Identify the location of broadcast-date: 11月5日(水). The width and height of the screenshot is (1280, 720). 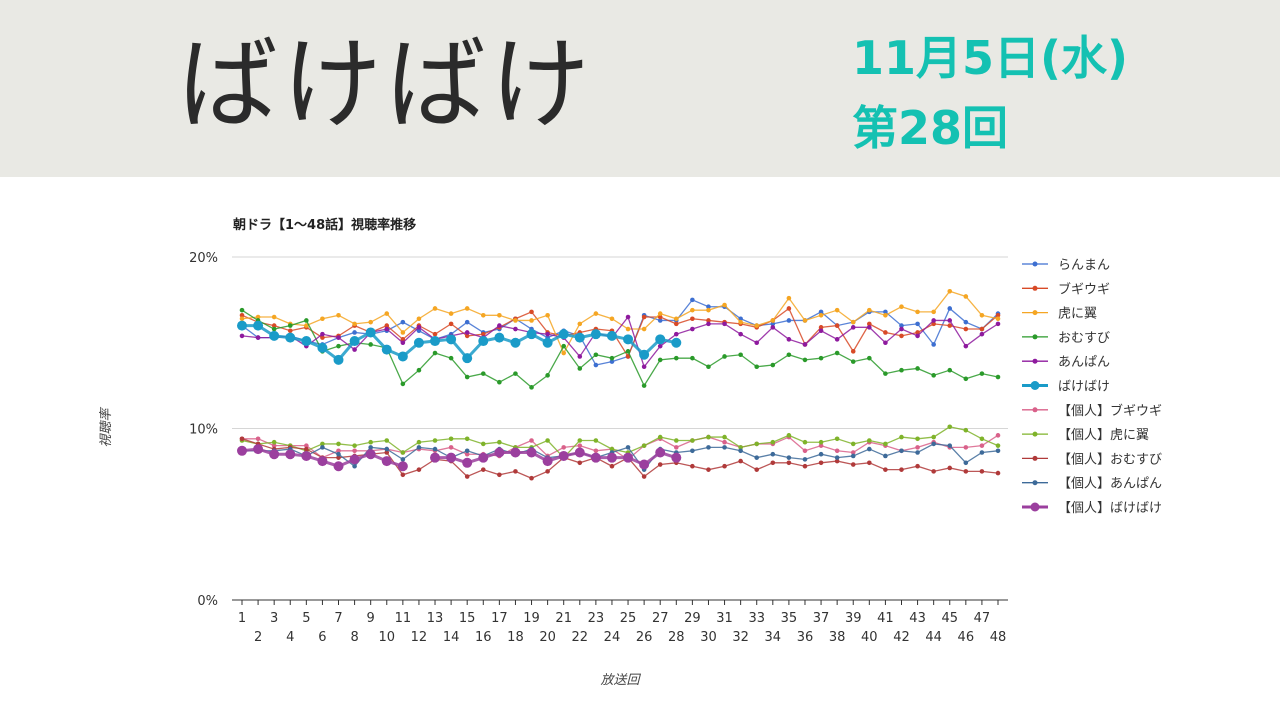
(990, 58).